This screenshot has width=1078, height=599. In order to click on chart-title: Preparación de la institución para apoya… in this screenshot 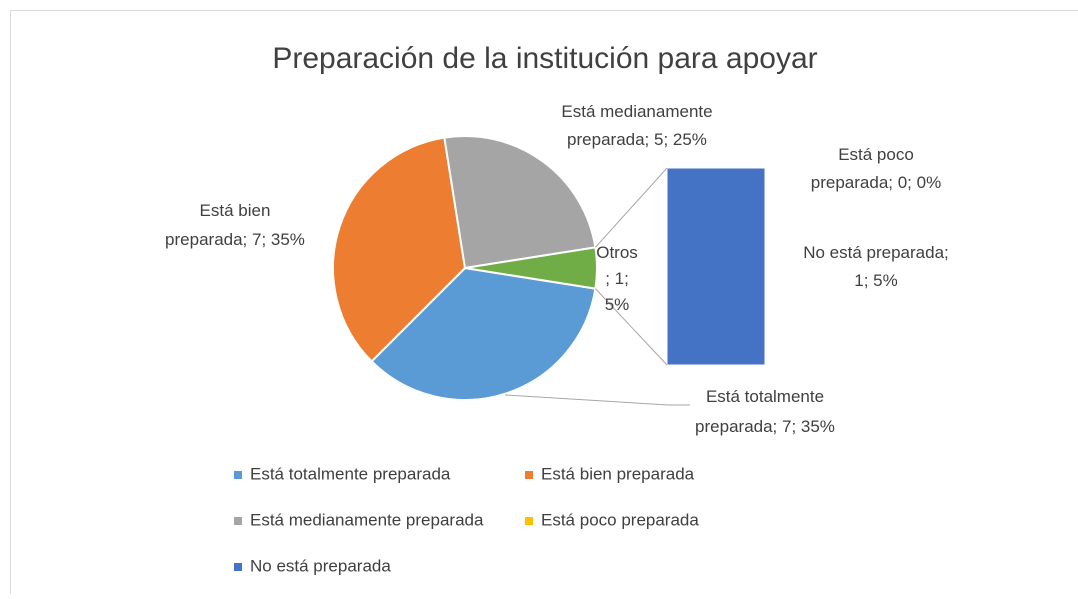, I will do `click(544, 58)`.